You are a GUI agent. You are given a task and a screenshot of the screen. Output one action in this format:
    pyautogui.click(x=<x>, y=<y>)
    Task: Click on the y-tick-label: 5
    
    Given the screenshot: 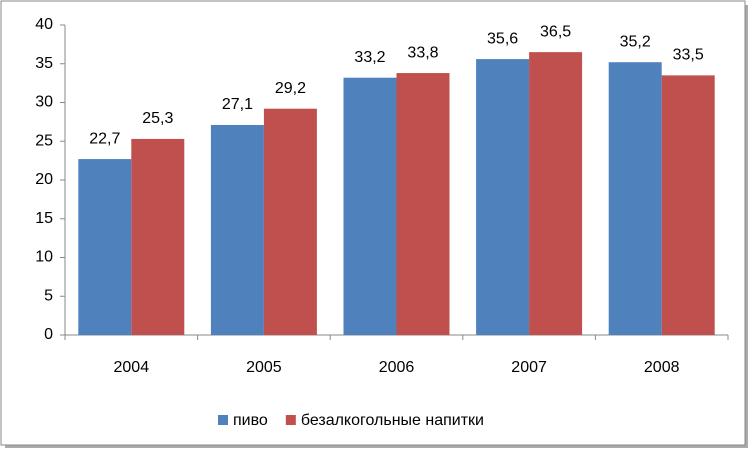 What is the action you would take?
    pyautogui.click(x=48, y=295)
    